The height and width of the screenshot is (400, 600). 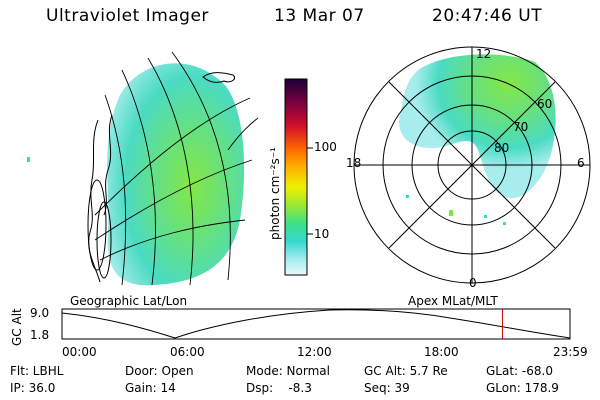 What do you see at coordinates (40, 313) in the screenshot?
I see `timeline-y-max: 9.0` at bounding box center [40, 313].